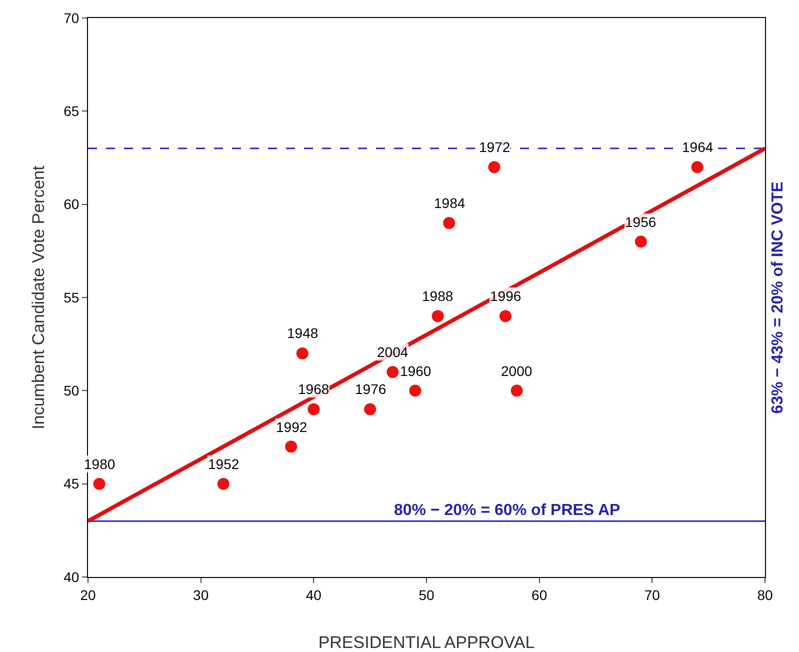  Describe the element at coordinates (370, 389) in the screenshot. I see `annotation: 1976` at that location.